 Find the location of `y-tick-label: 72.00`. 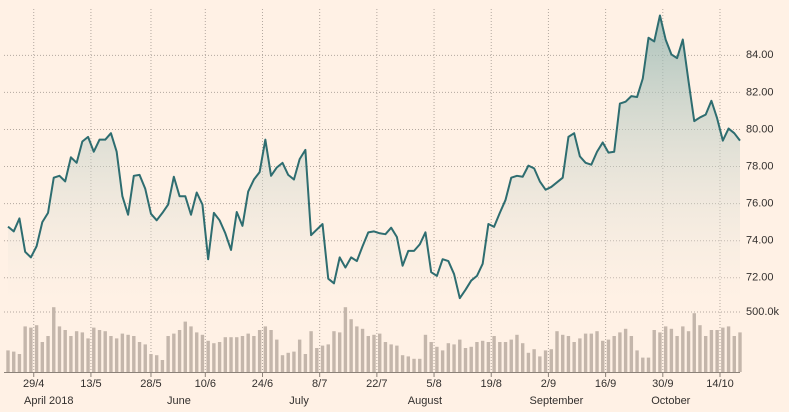

y-tick-label: 72.00 is located at coordinates (760, 278).